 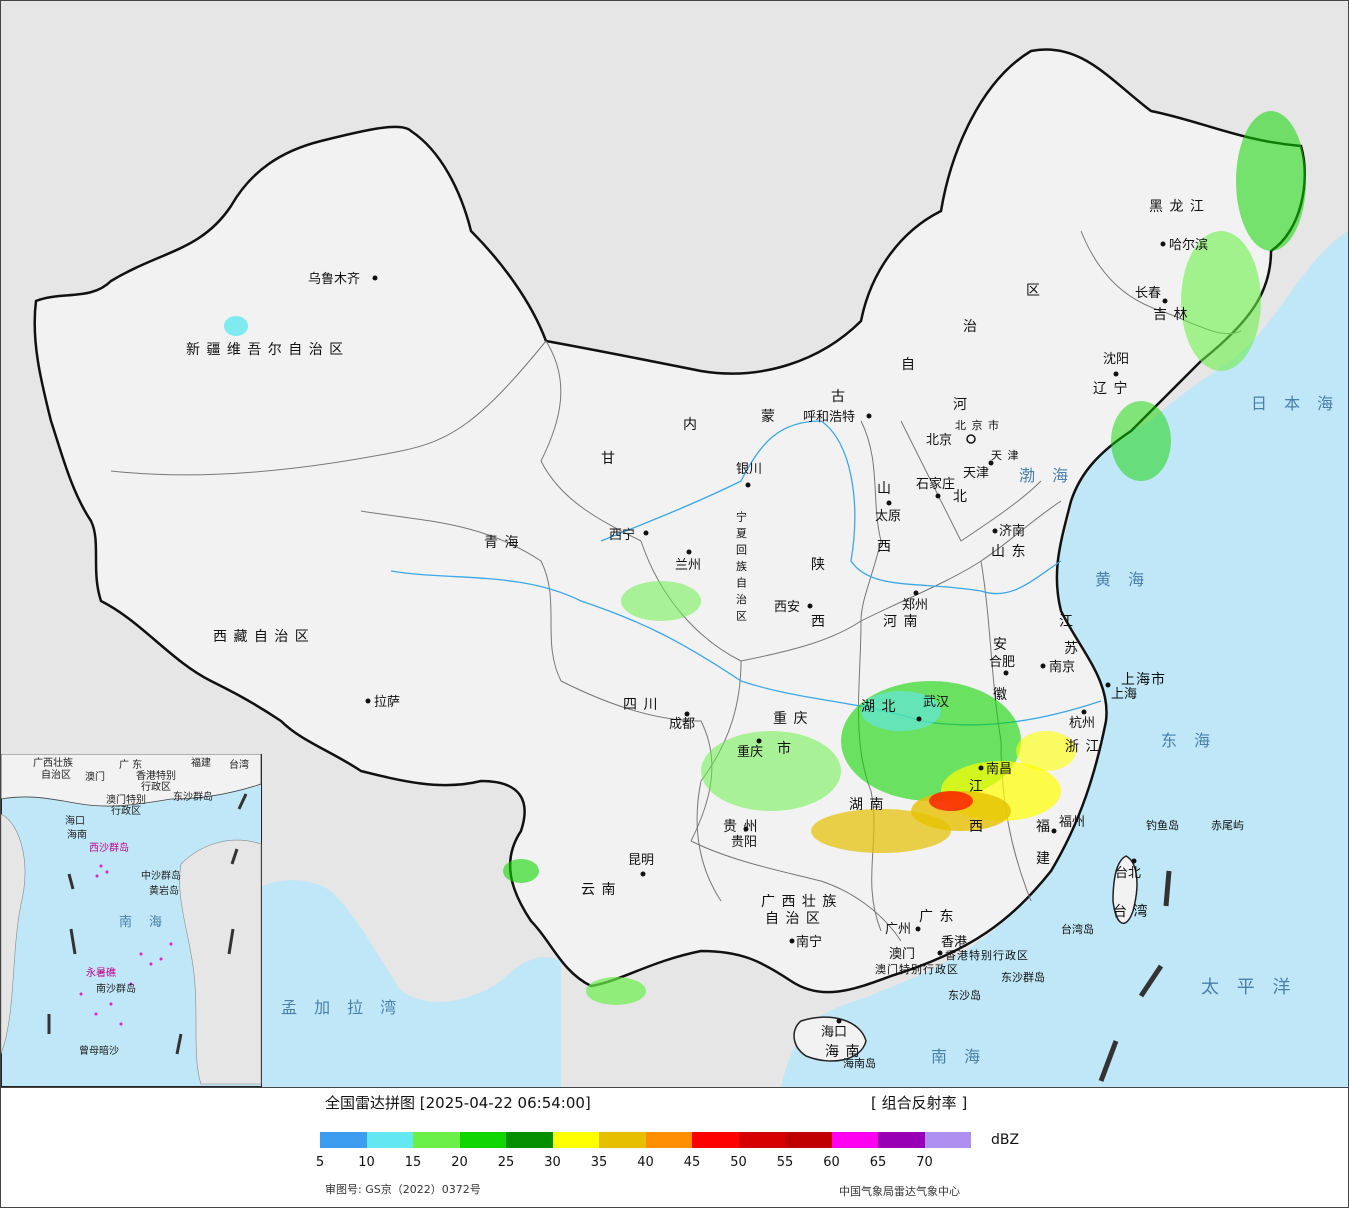 I want to click on map-title: 全国雷达拼图 [2025-04-22 06:54:00], so click(x=458, y=1103).